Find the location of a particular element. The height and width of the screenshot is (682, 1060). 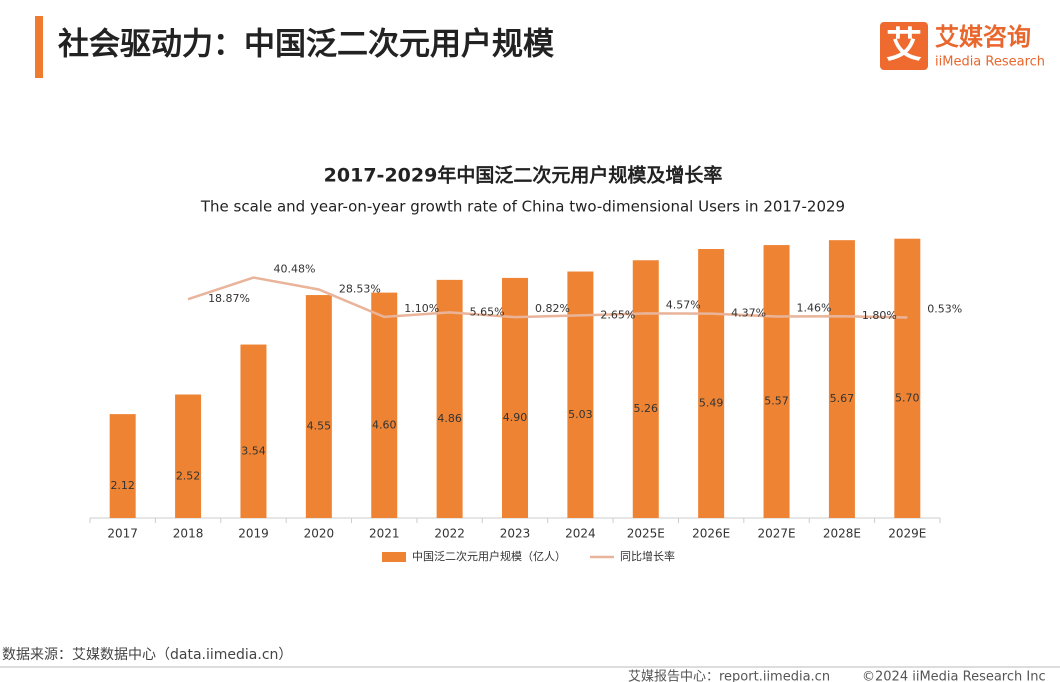

bar-label: 5.26 is located at coordinates (646, 408).